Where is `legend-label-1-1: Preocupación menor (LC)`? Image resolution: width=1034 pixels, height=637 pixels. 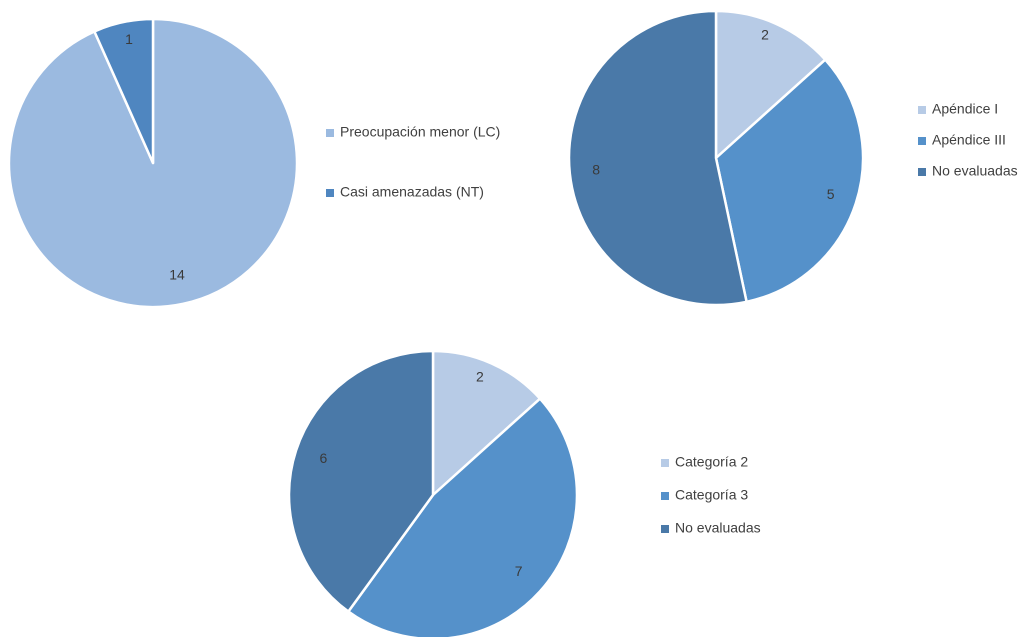 legend-label-1-1: Preocupación menor (LC) is located at coordinates (420, 132).